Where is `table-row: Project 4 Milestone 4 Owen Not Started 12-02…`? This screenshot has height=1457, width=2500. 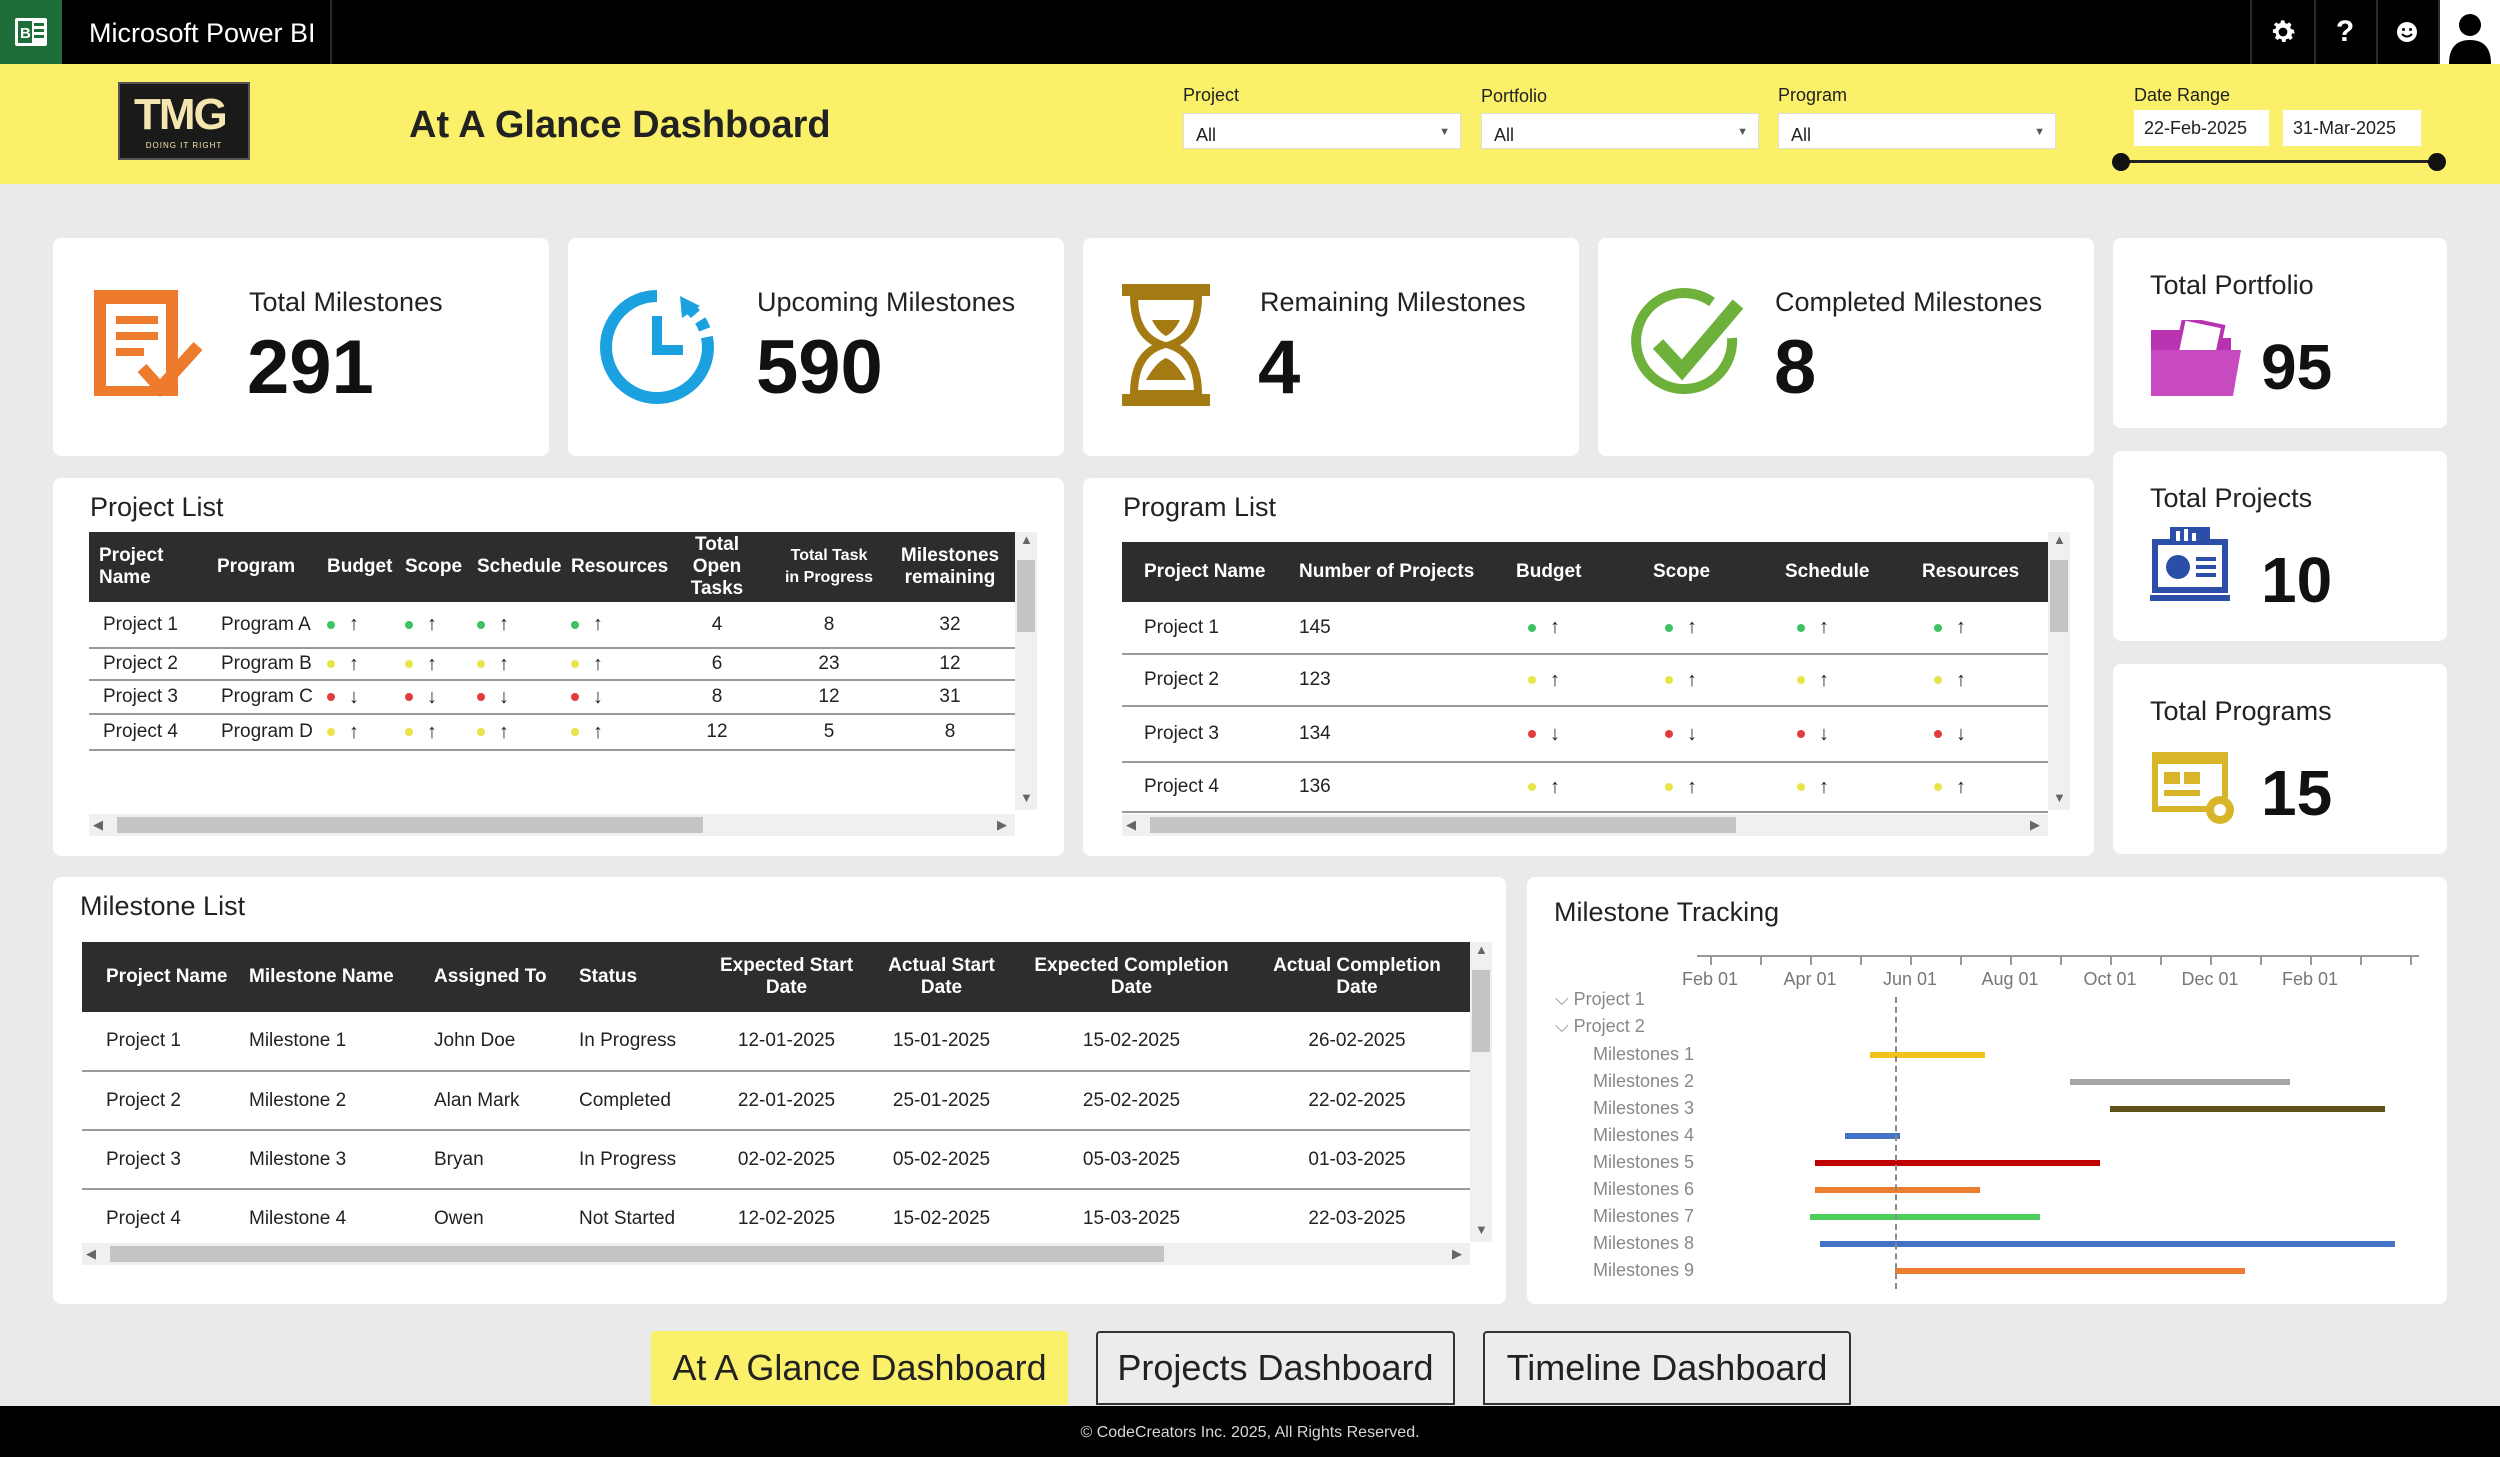 table-row: Project 4 Milestone 4 Owen Not Started 12-02… is located at coordinates (776, 1219).